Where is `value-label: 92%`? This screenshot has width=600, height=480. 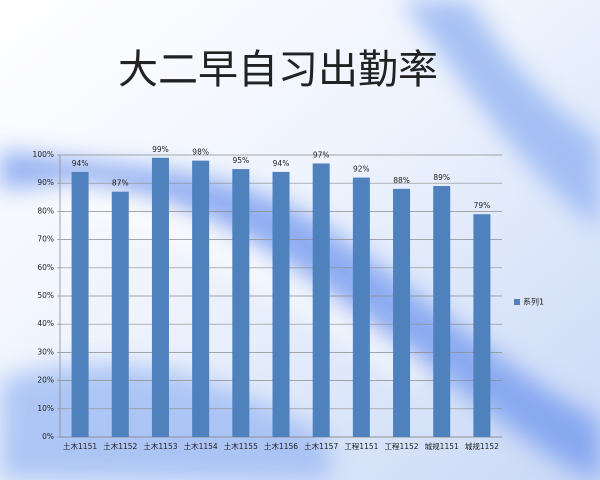 value-label: 92% is located at coordinates (361, 169).